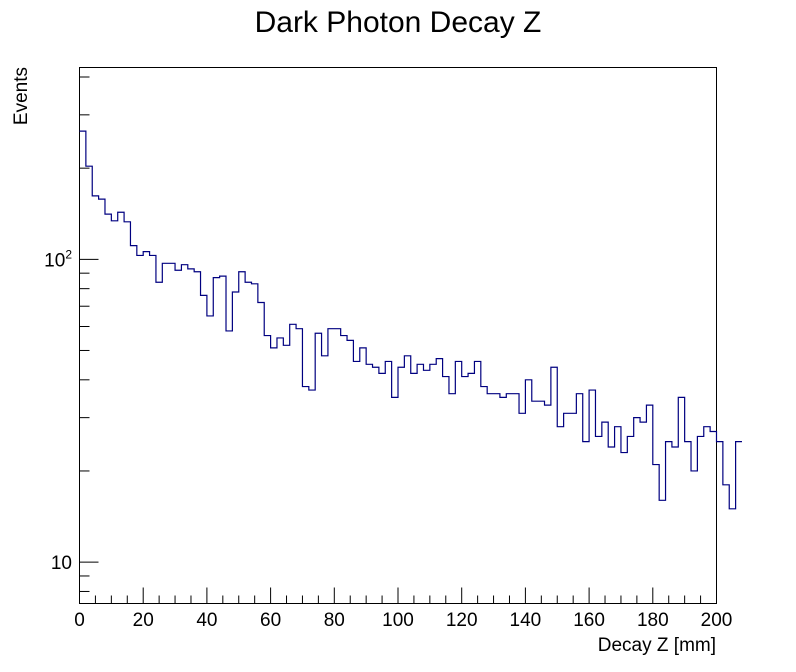  I want to click on x-tick-label: 80, so click(334, 620).